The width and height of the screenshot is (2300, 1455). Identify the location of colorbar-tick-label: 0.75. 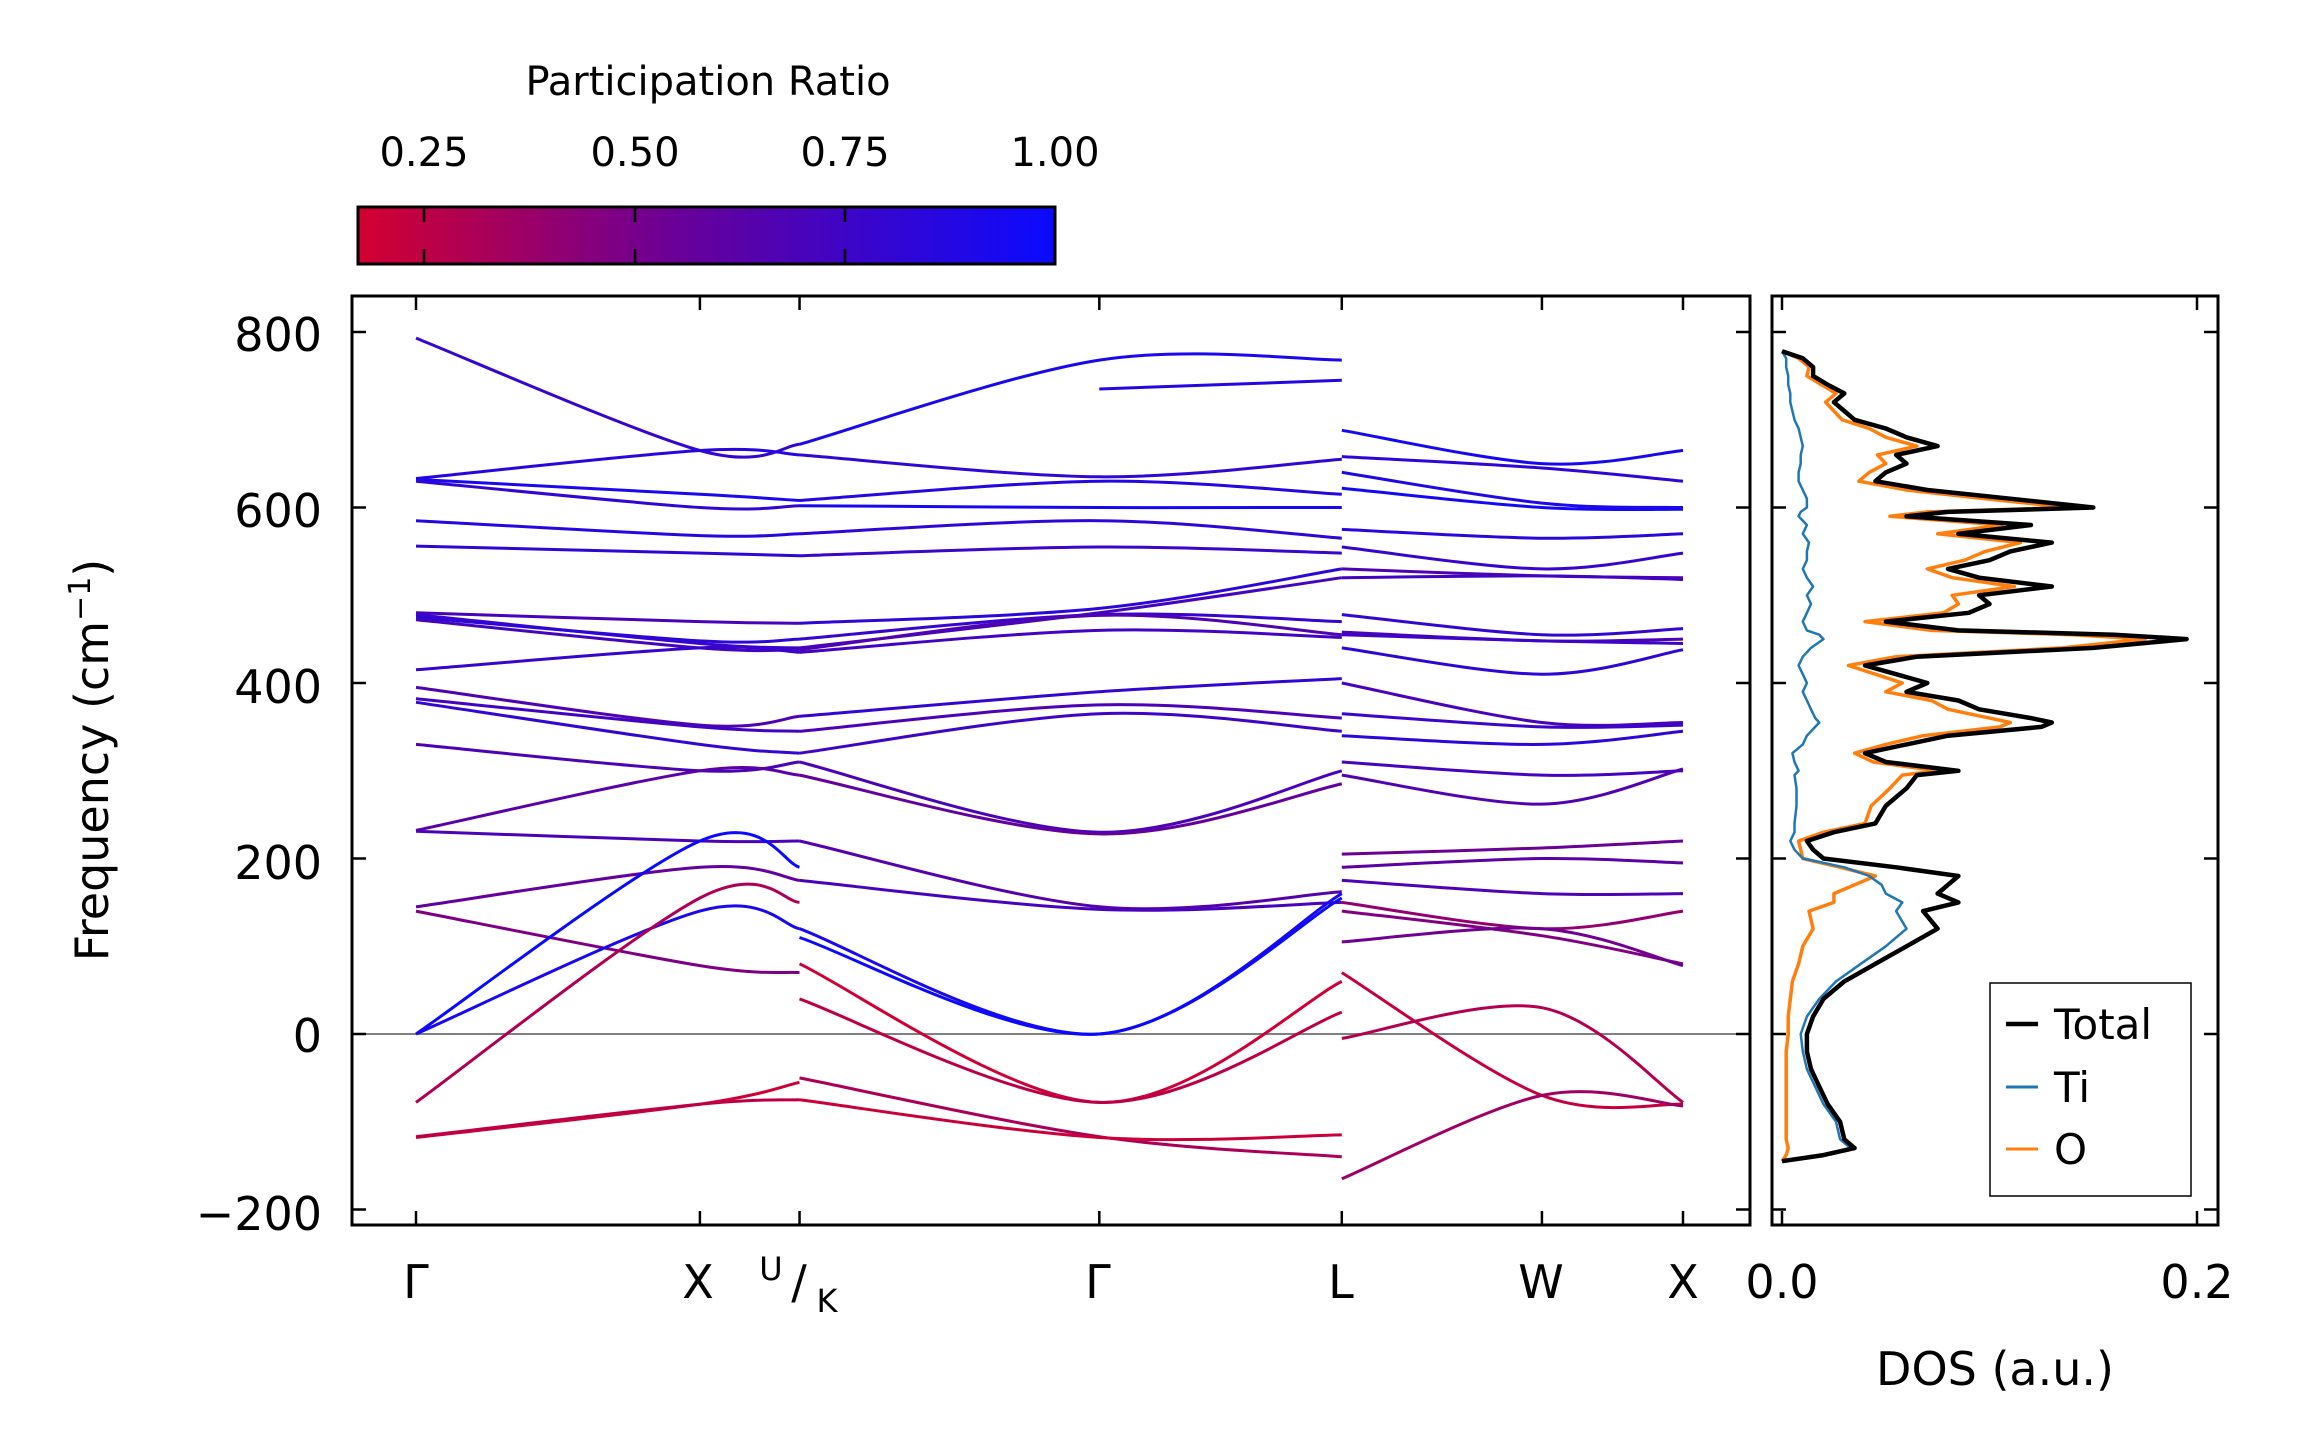
(844, 153).